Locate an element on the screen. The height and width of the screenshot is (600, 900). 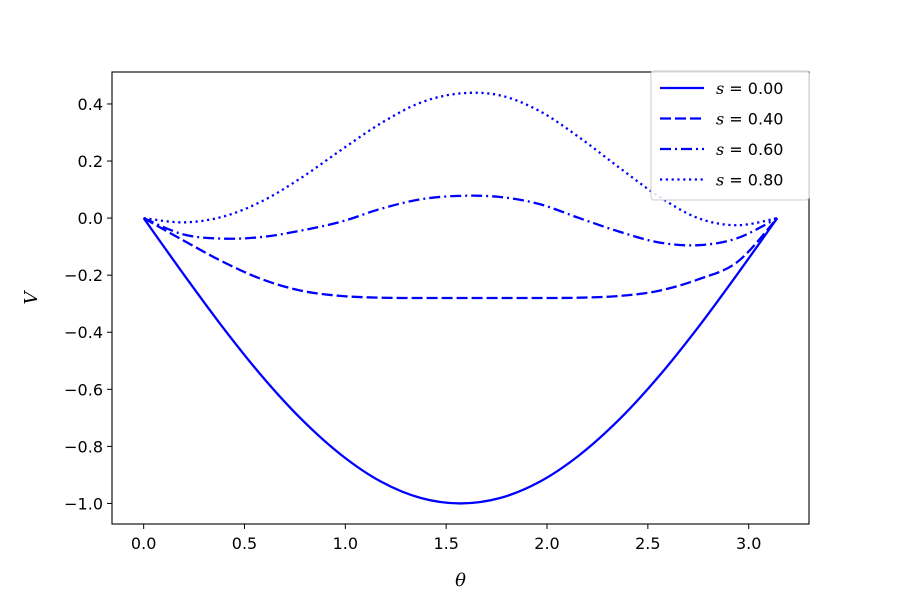
y-tick-label: 0.0 is located at coordinates (90, 218).